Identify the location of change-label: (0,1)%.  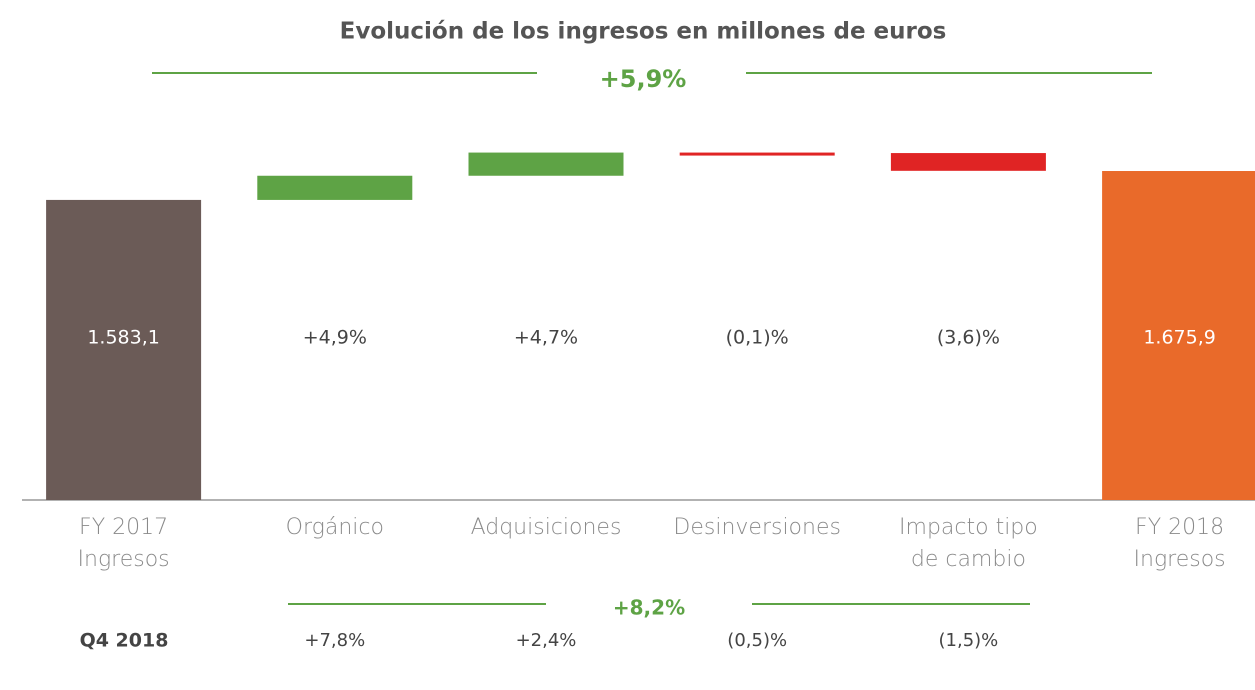
(757, 338).